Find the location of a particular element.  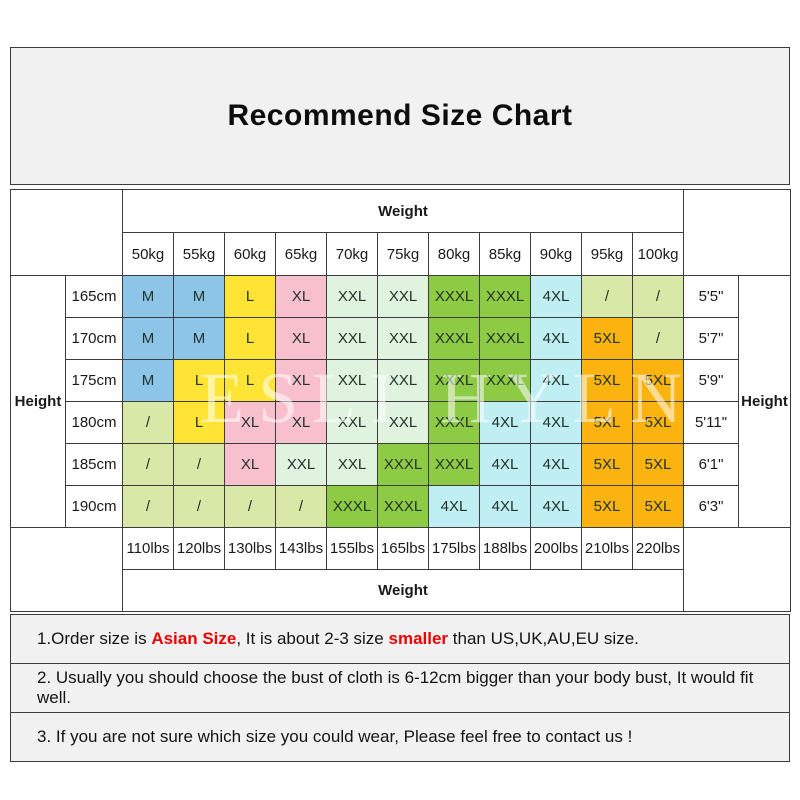

weight-lbs-header: 155lbs is located at coordinates (352, 548).